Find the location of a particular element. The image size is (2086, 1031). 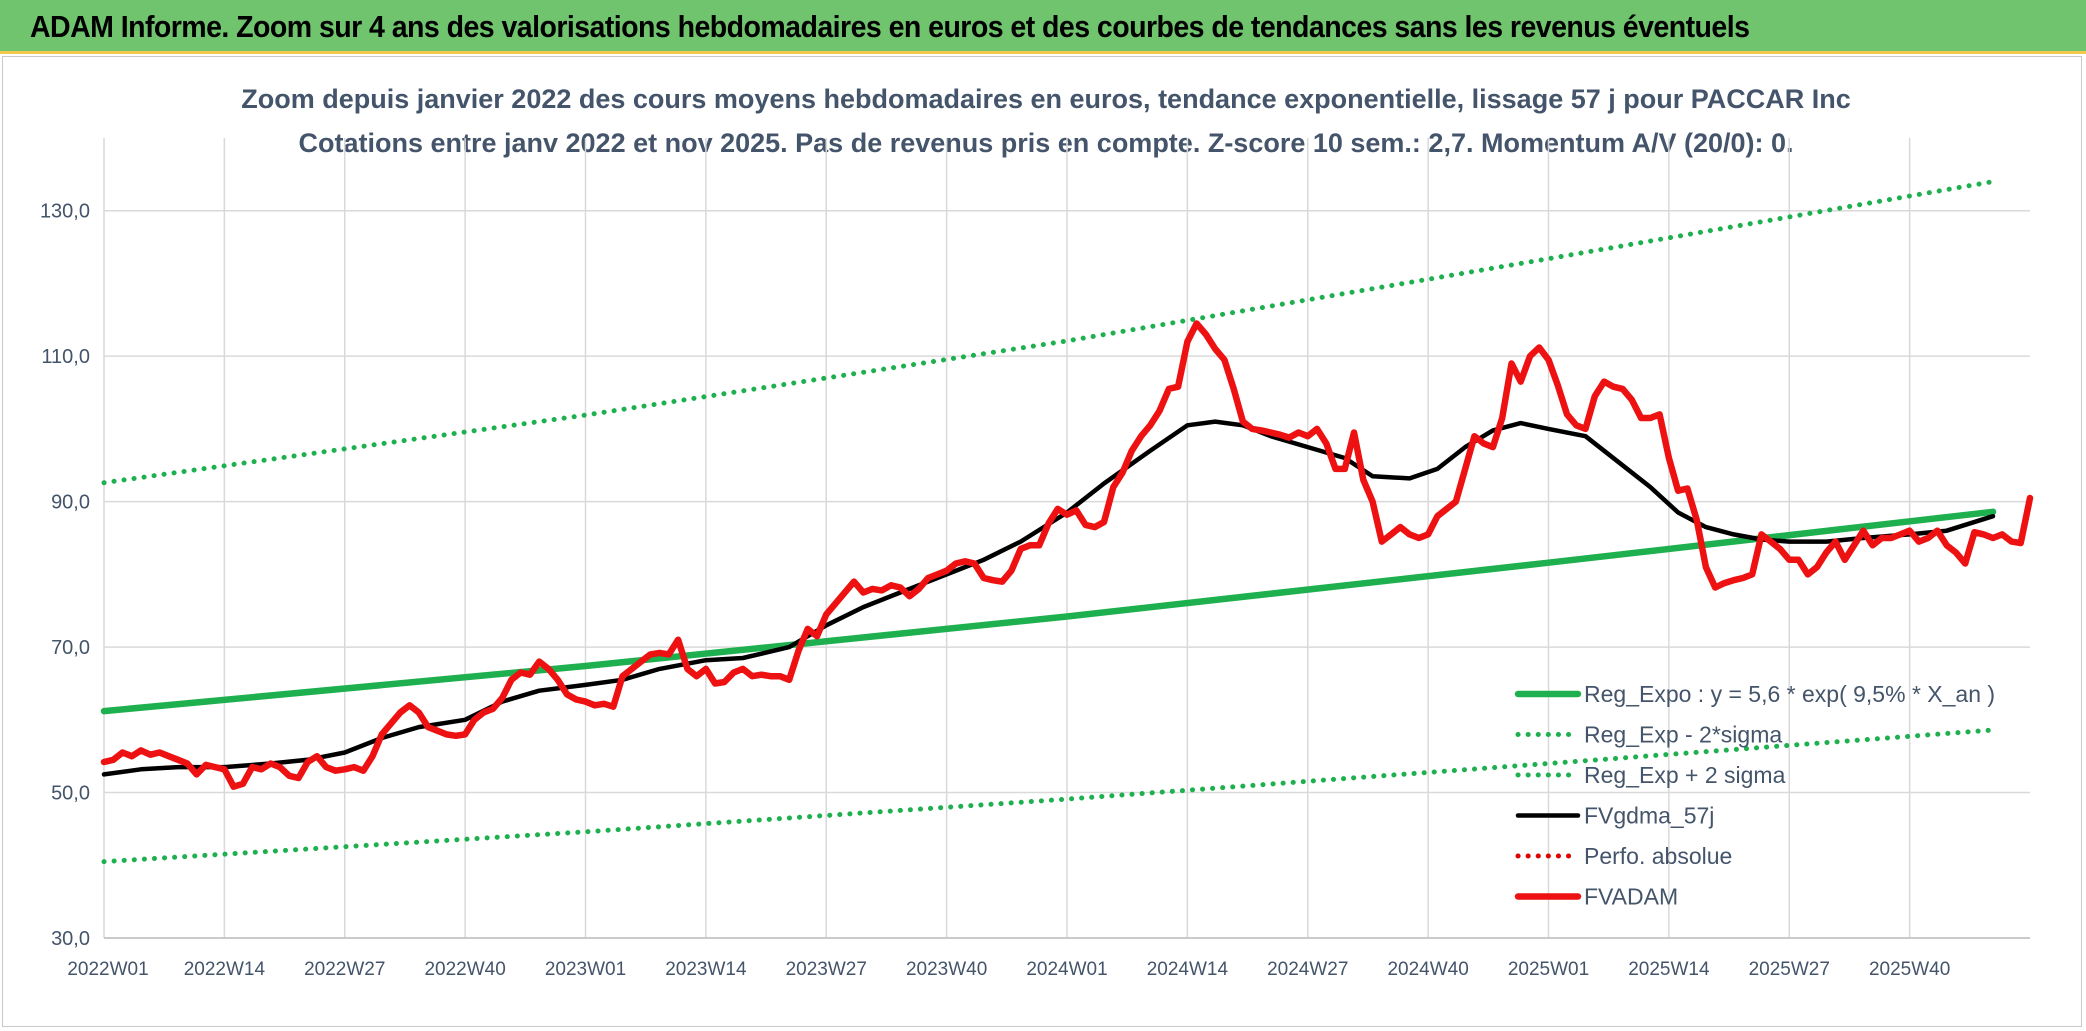

x-tick-label: 2025W14 is located at coordinates (1669, 969).